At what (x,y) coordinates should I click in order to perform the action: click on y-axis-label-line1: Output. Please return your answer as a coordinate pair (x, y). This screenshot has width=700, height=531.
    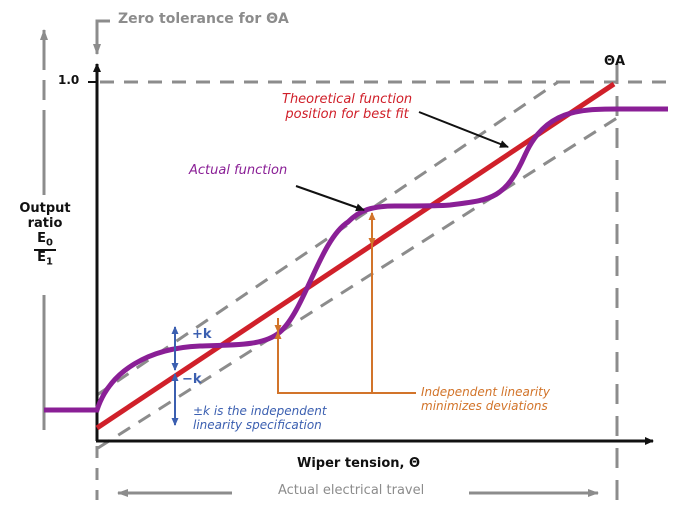
    Looking at the image, I should click on (45, 208).